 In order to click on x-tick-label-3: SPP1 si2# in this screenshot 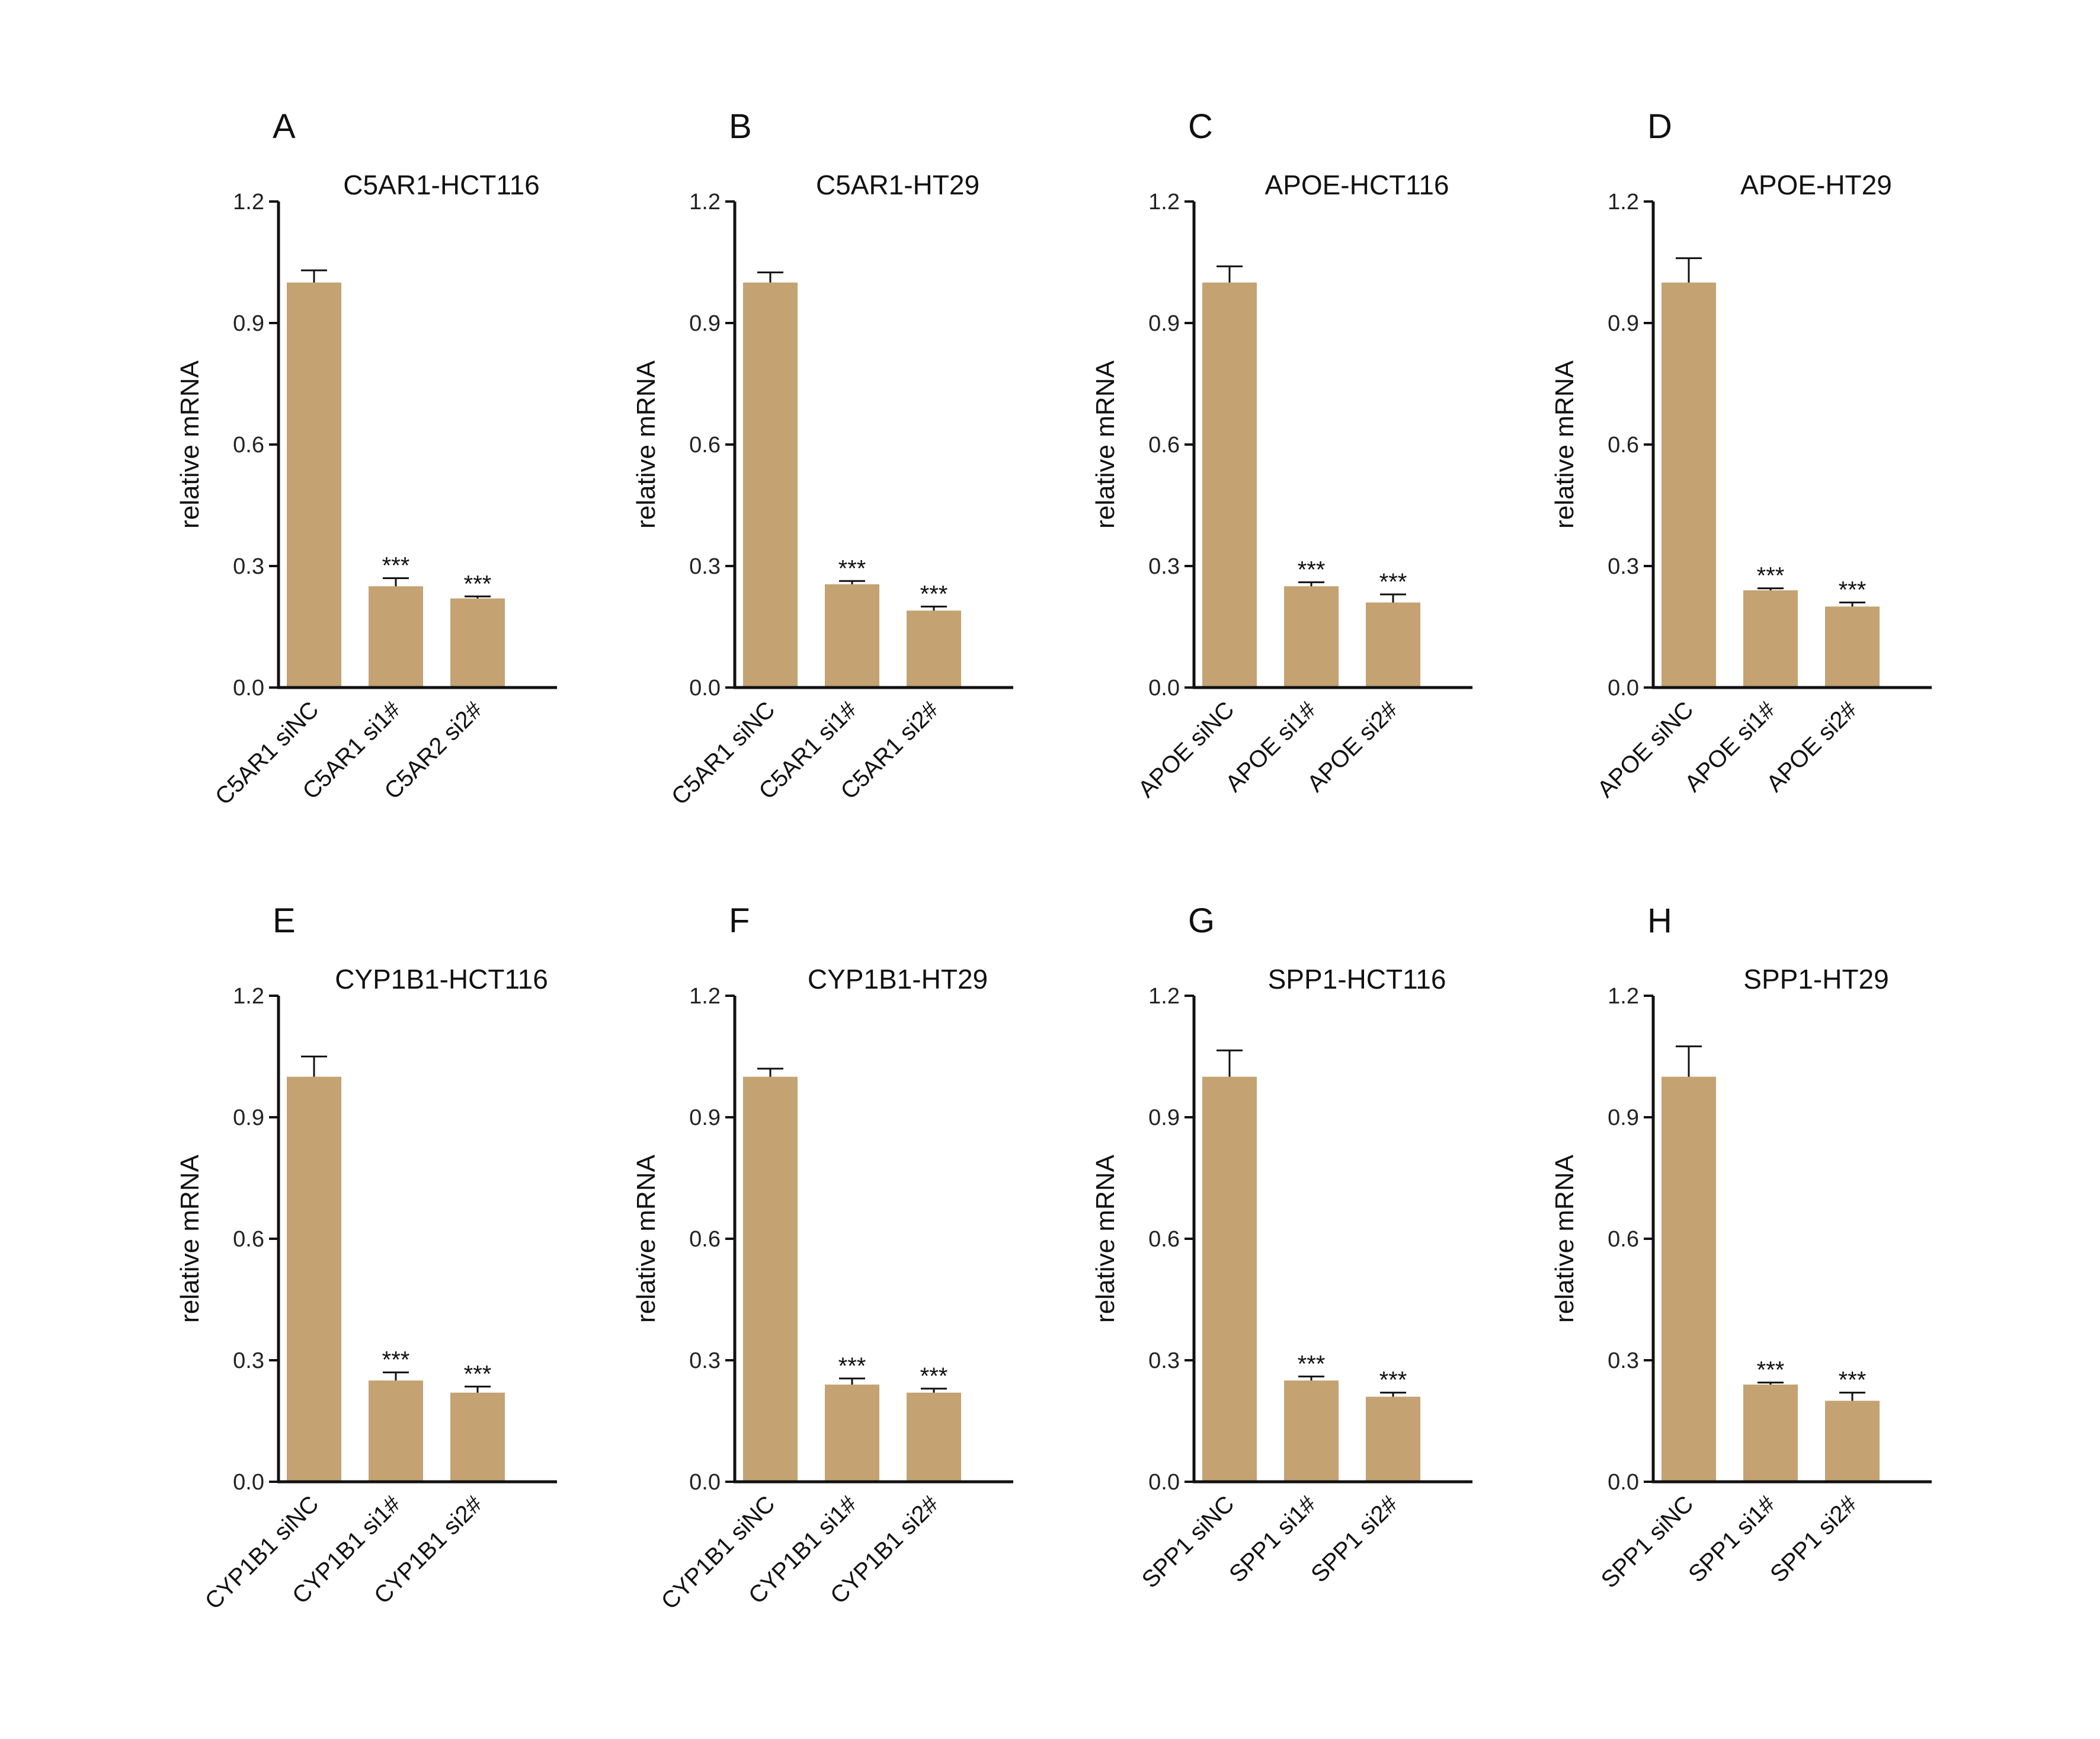, I will do `click(1813, 1540)`.